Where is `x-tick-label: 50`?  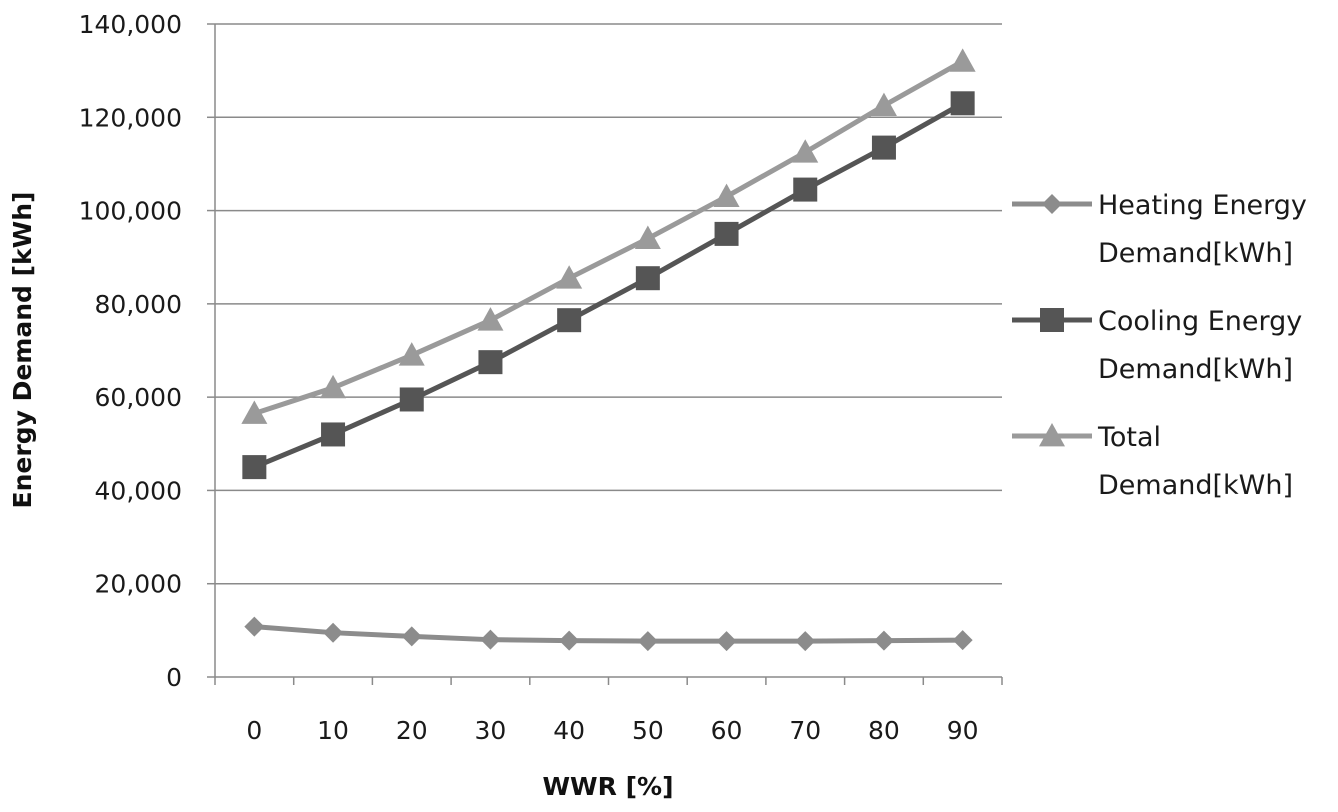 x-tick-label: 50 is located at coordinates (648, 730).